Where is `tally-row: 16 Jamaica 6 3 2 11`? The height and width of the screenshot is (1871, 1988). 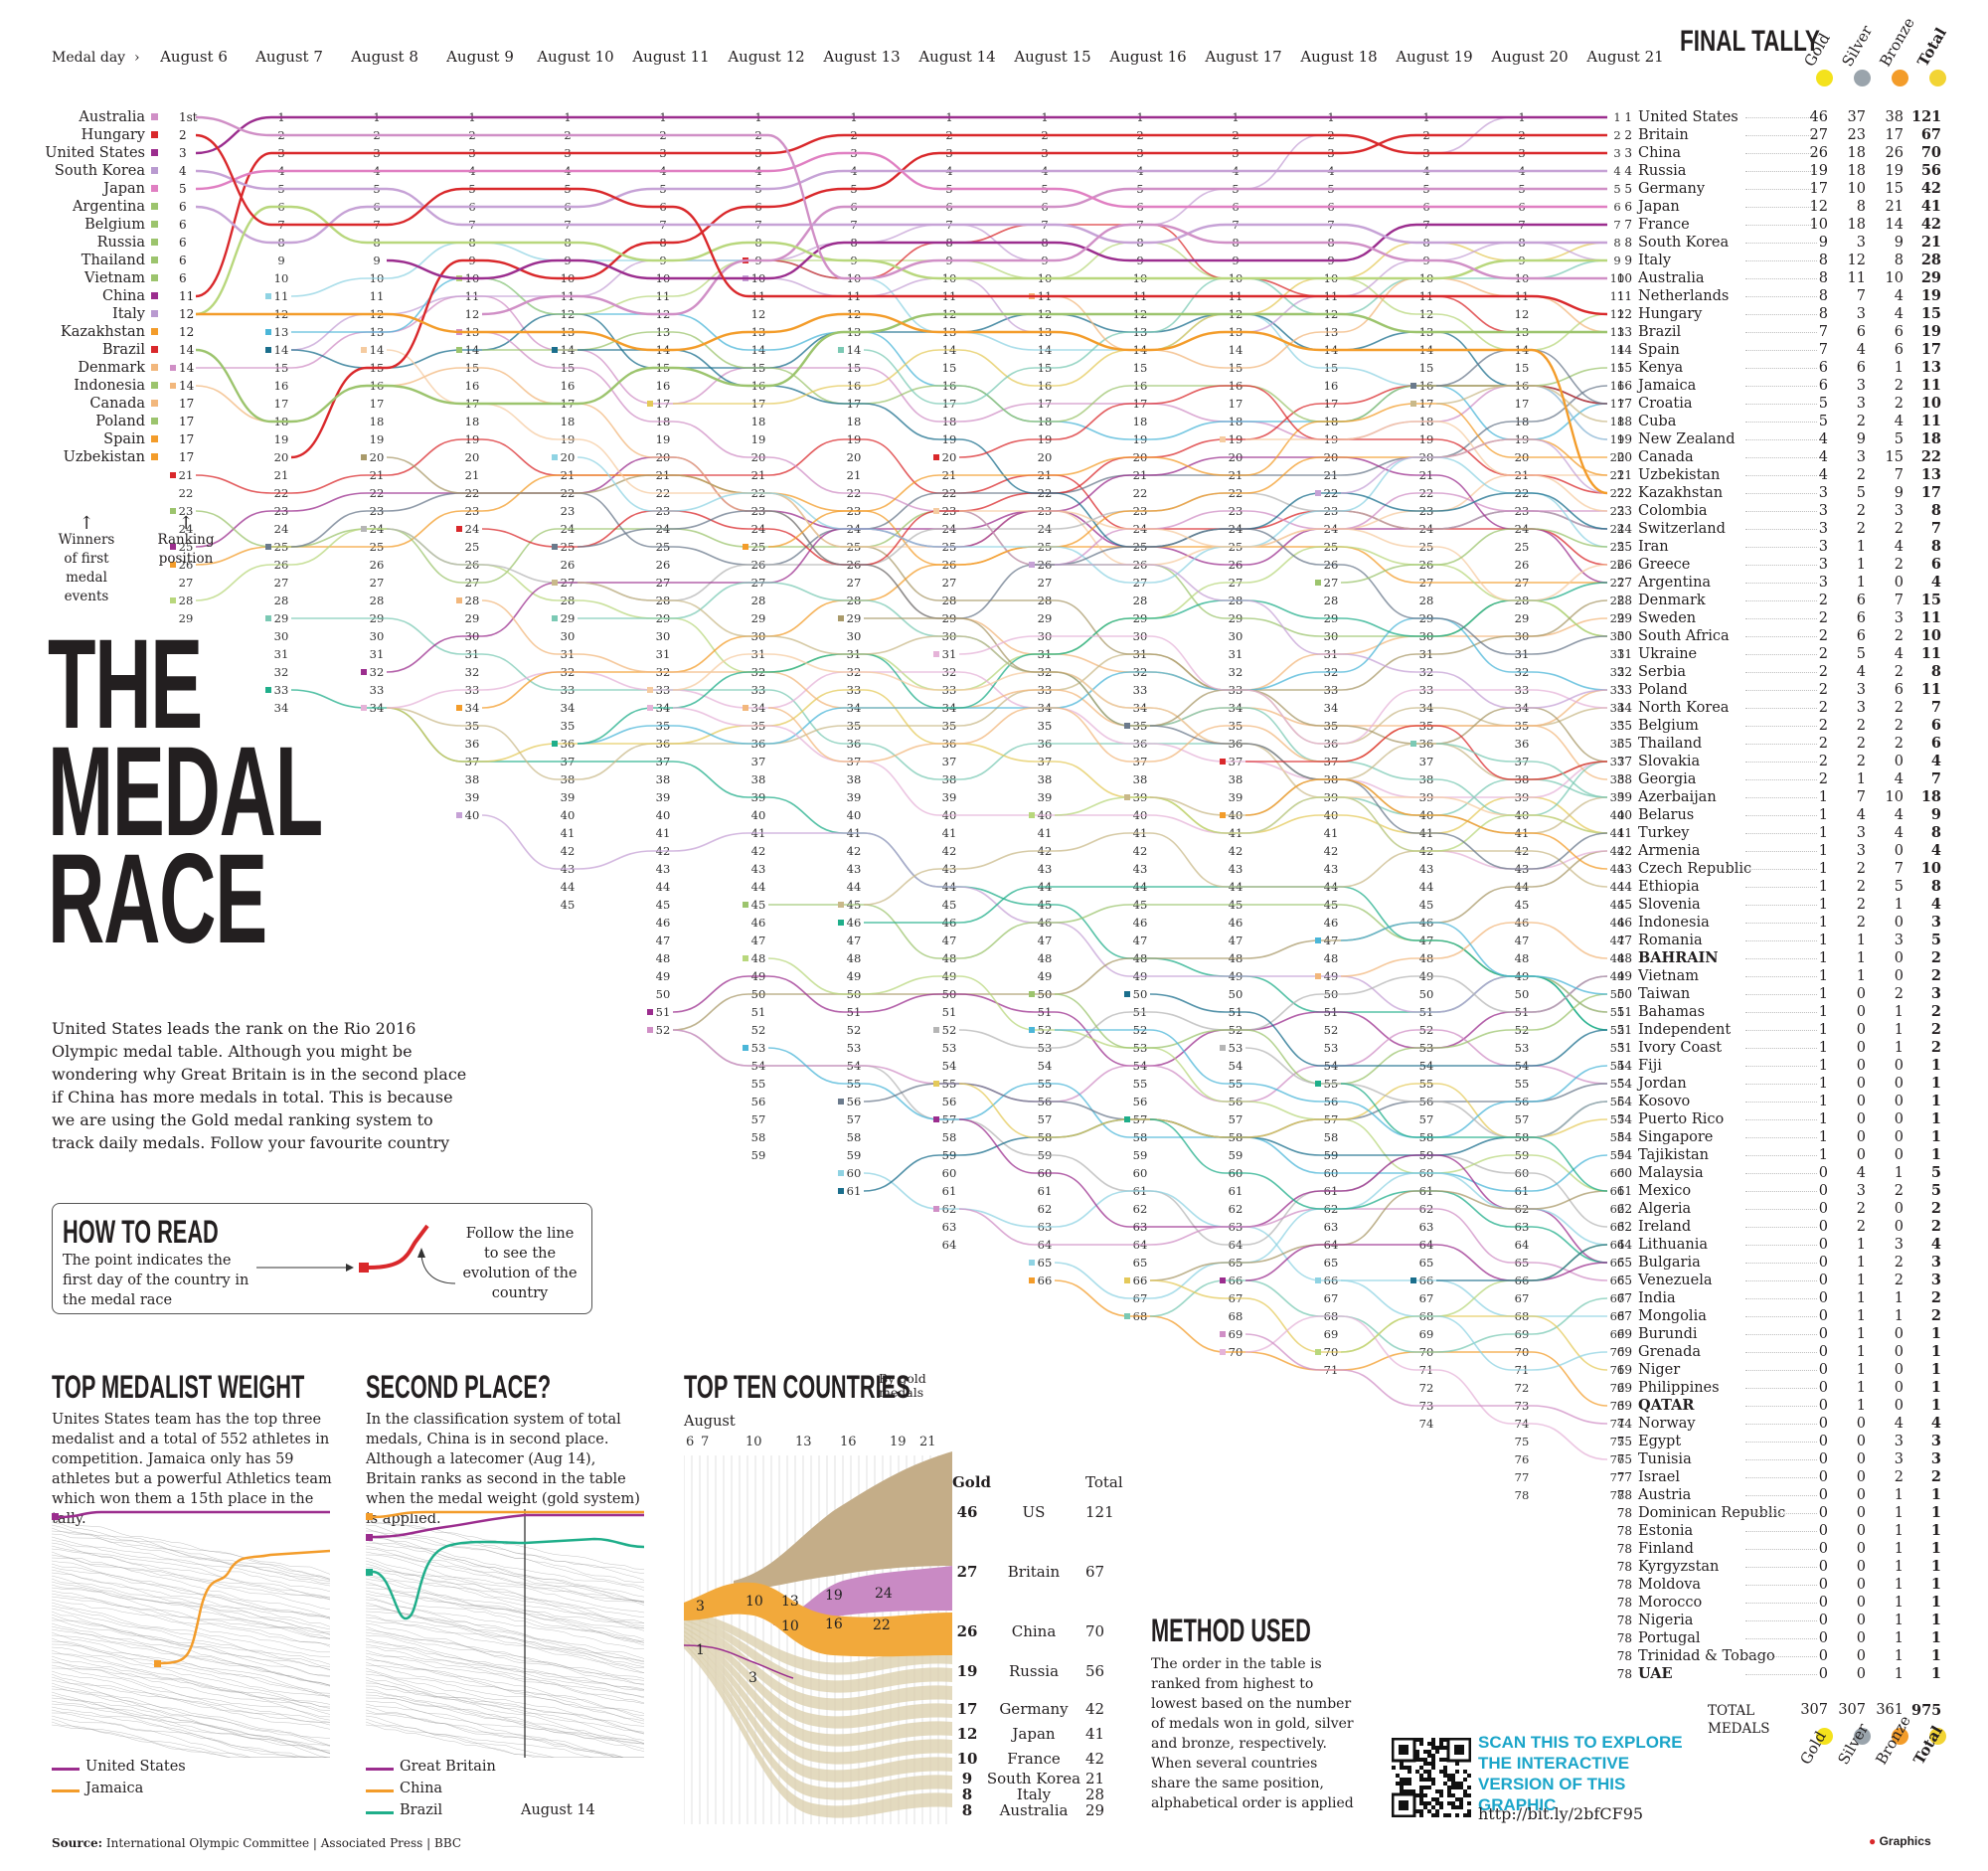 tally-row: 16 Jamaica 6 3 2 11 is located at coordinates (1801, 386).